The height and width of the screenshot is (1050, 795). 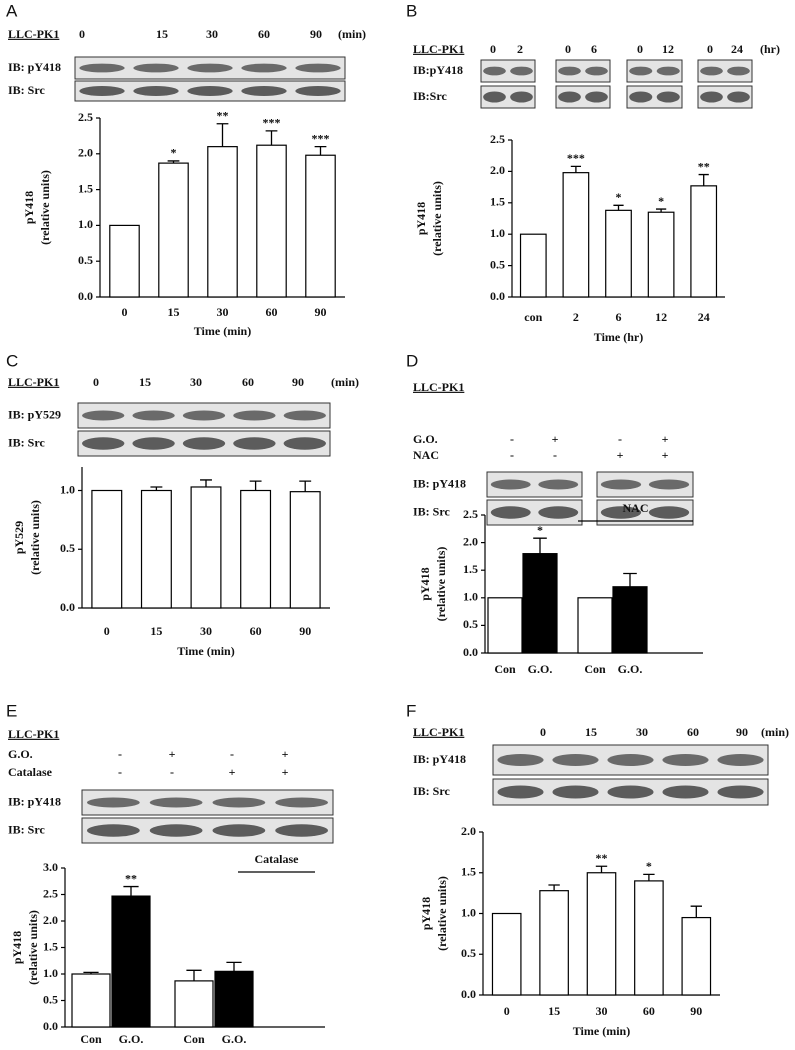 I want to click on lane-label: 6, so click(x=594, y=49).